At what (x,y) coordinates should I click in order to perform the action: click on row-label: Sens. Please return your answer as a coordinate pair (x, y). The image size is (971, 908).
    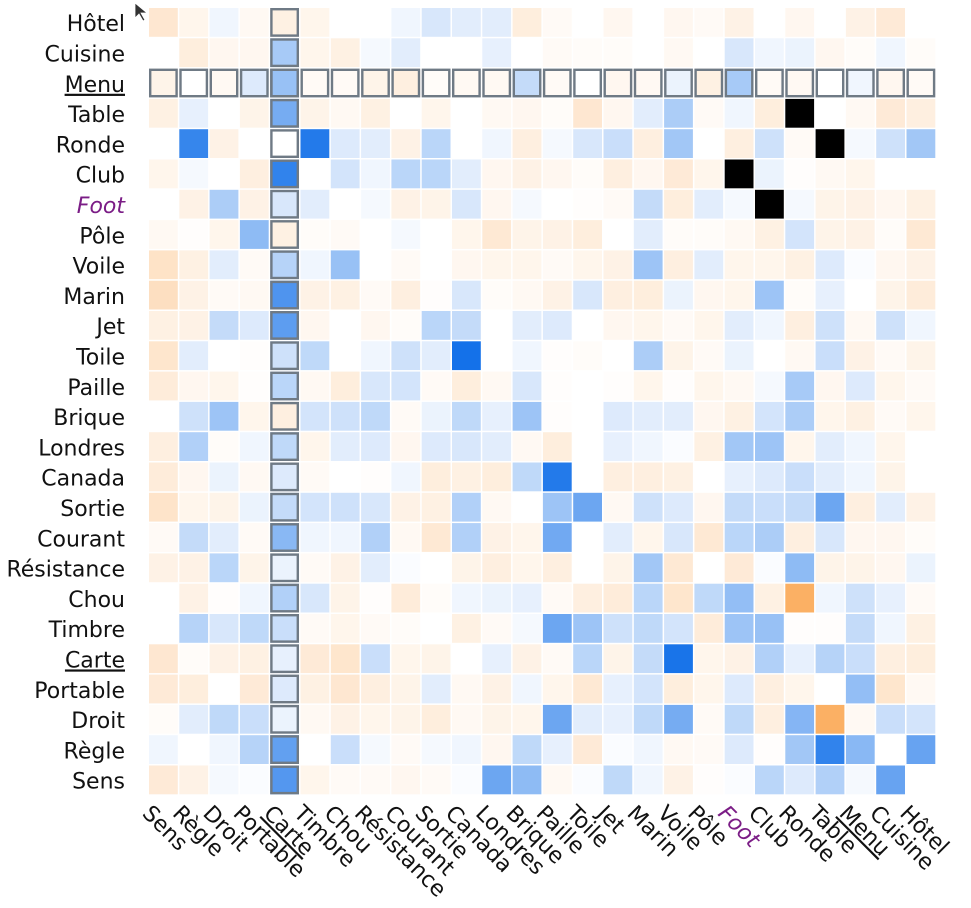
    Looking at the image, I should click on (98, 782).